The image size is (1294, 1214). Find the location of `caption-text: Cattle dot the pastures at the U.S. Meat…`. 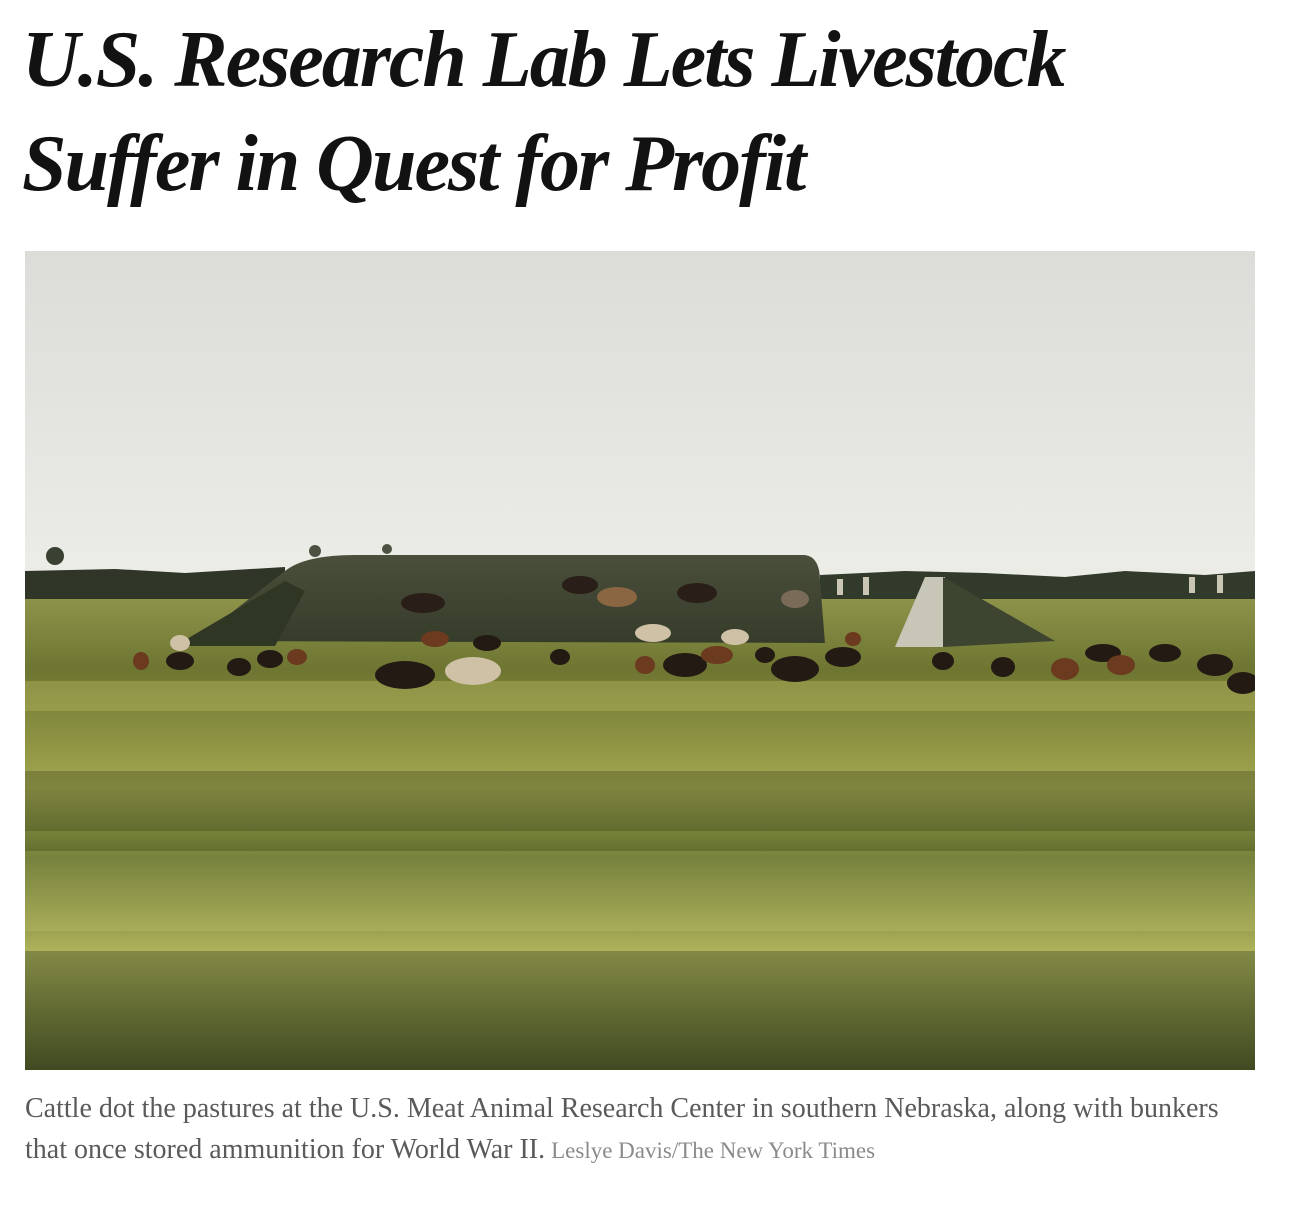

caption-text: Cattle dot the pastures at the U.S. Meat… is located at coordinates (622, 1129).